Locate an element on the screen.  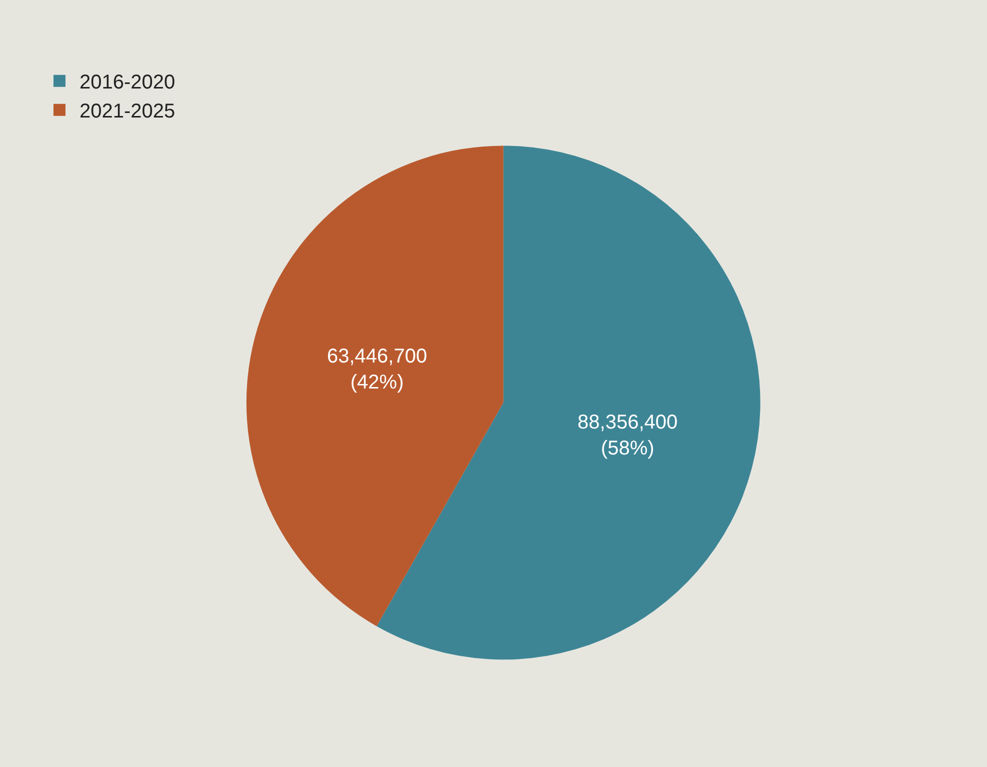
legend-label: 2016-2020 is located at coordinates (127, 83).